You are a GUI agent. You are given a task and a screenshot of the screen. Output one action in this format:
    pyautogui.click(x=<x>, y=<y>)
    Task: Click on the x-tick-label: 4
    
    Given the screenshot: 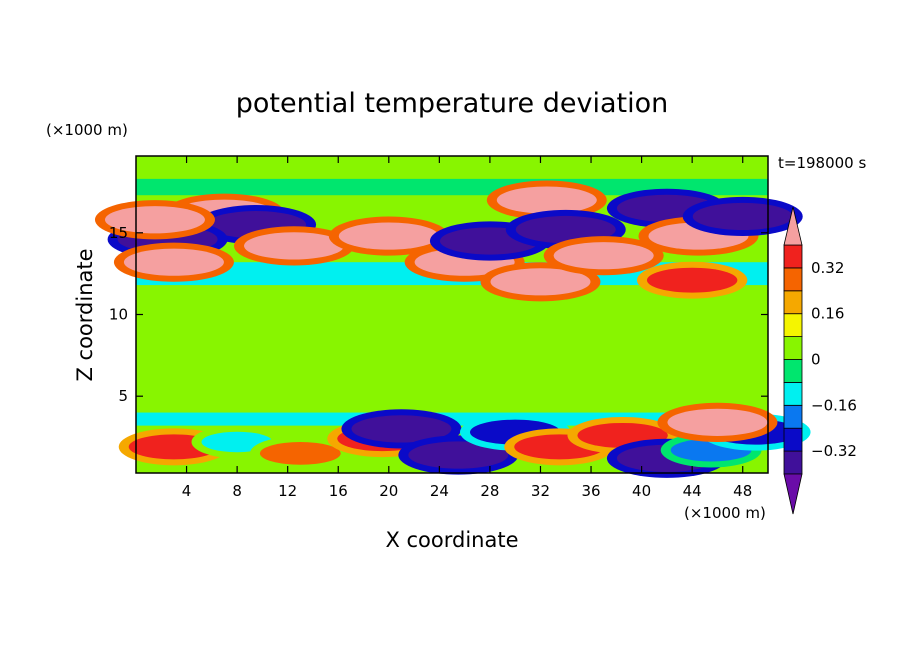 What is the action you would take?
    pyautogui.click(x=187, y=491)
    